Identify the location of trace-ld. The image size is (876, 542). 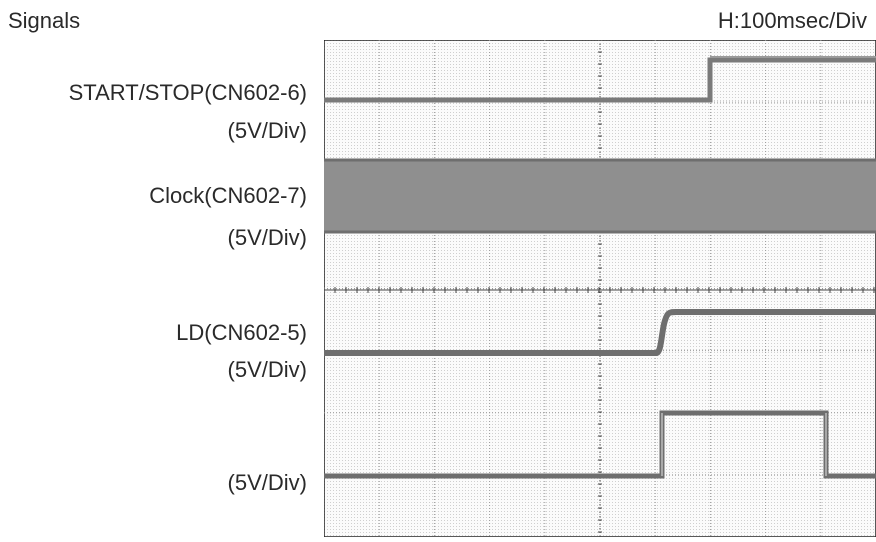
(600, 332).